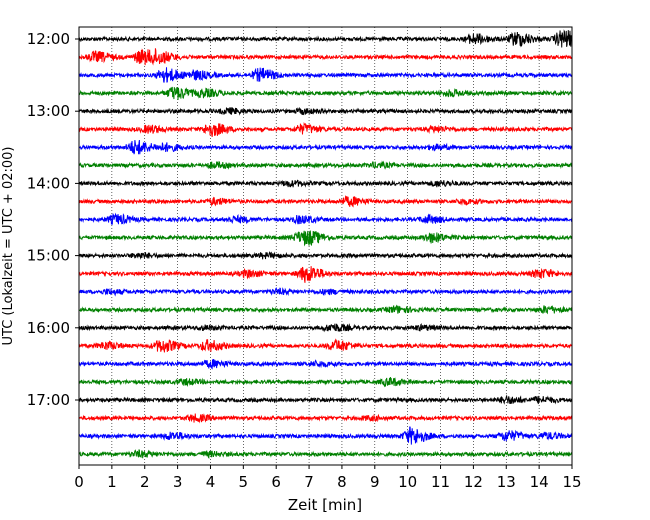  Describe the element at coordinates (506, 482) in the screenshot. I see `x-tick-label: 13` at that location.